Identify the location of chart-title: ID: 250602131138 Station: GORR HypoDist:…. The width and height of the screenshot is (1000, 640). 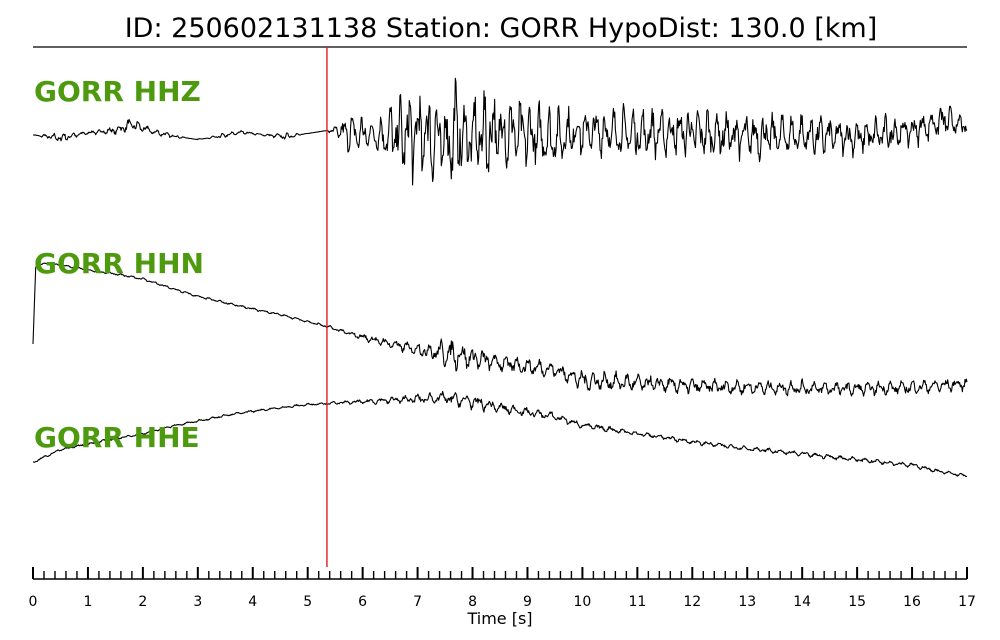
(501, 28).